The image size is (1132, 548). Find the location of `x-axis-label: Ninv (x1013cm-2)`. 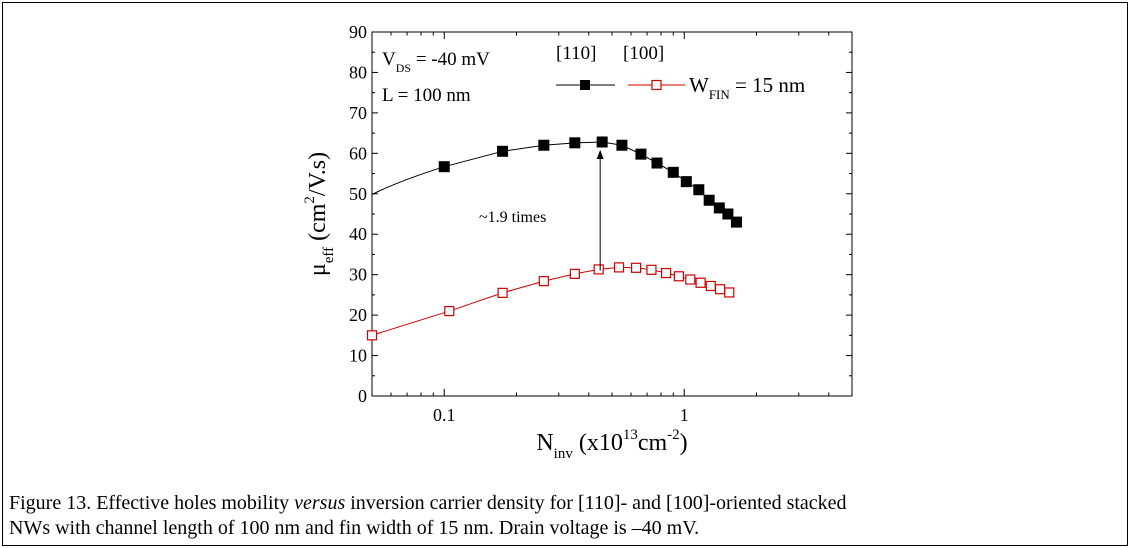

x-axis-label: Ninv (x1013cm-2) is located at coordinates (611, 444).